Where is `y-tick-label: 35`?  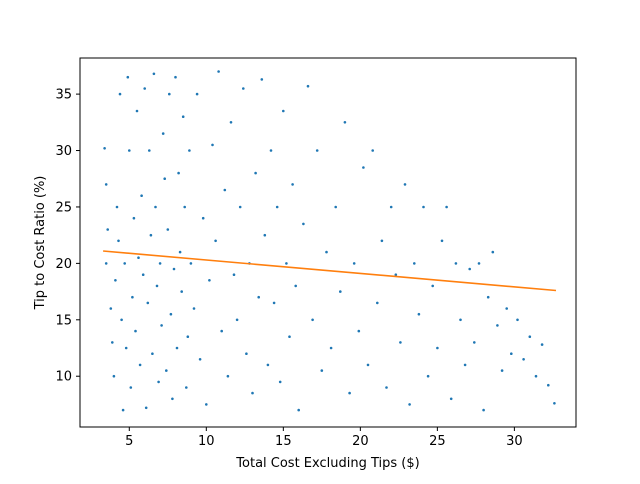
y-tick-label: 35 is located at coordinates (63, 95).